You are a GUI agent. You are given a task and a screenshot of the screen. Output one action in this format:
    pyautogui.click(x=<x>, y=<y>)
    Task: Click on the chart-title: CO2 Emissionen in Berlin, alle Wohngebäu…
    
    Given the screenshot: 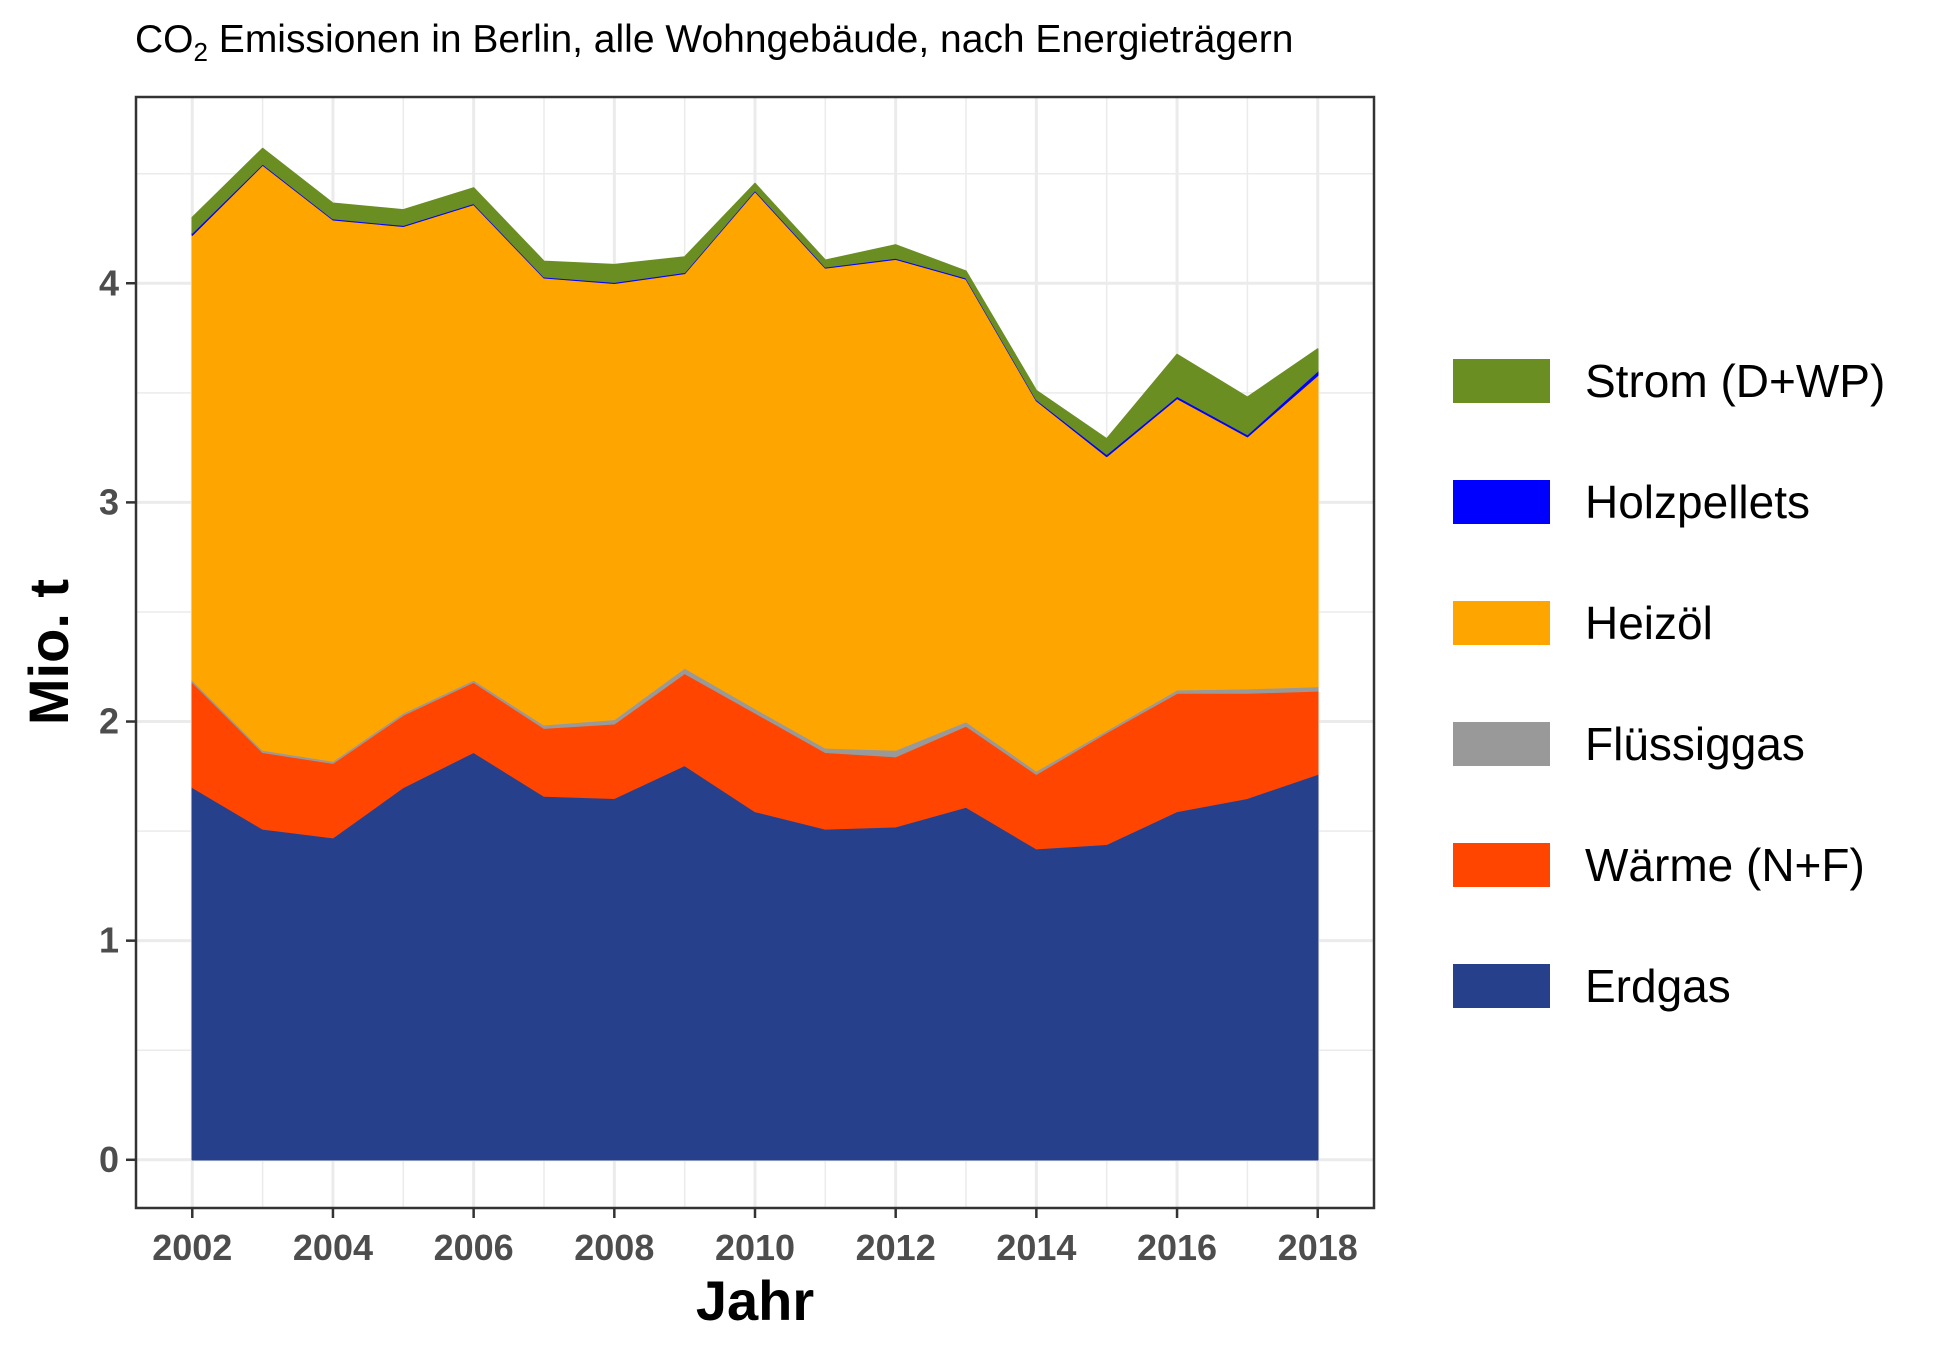 What is the action you would take?
    pyautogui.click(x=714, y=42)
    